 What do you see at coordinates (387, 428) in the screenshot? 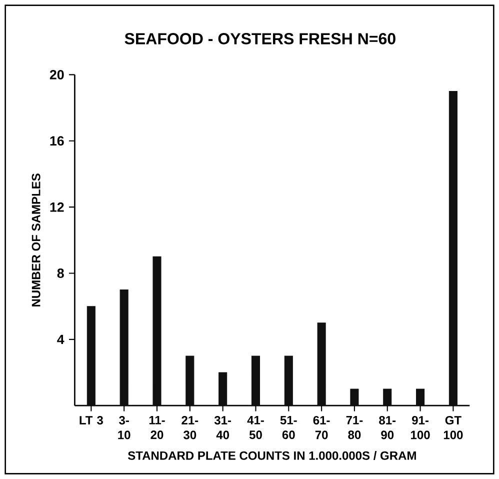
I see `x-tick-label: 81- 90` at bounding box center [387, 428].